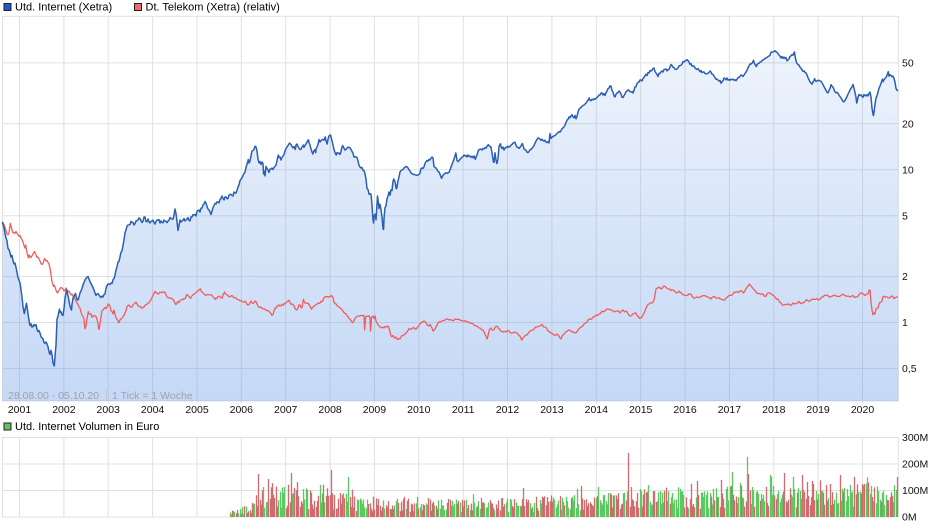 The height and width of the screenshot is (531, 940). What do you see at coordinates (375, 410) in the screenshot?
I see `svg-text: 2009` at bounding box center [375, 410].